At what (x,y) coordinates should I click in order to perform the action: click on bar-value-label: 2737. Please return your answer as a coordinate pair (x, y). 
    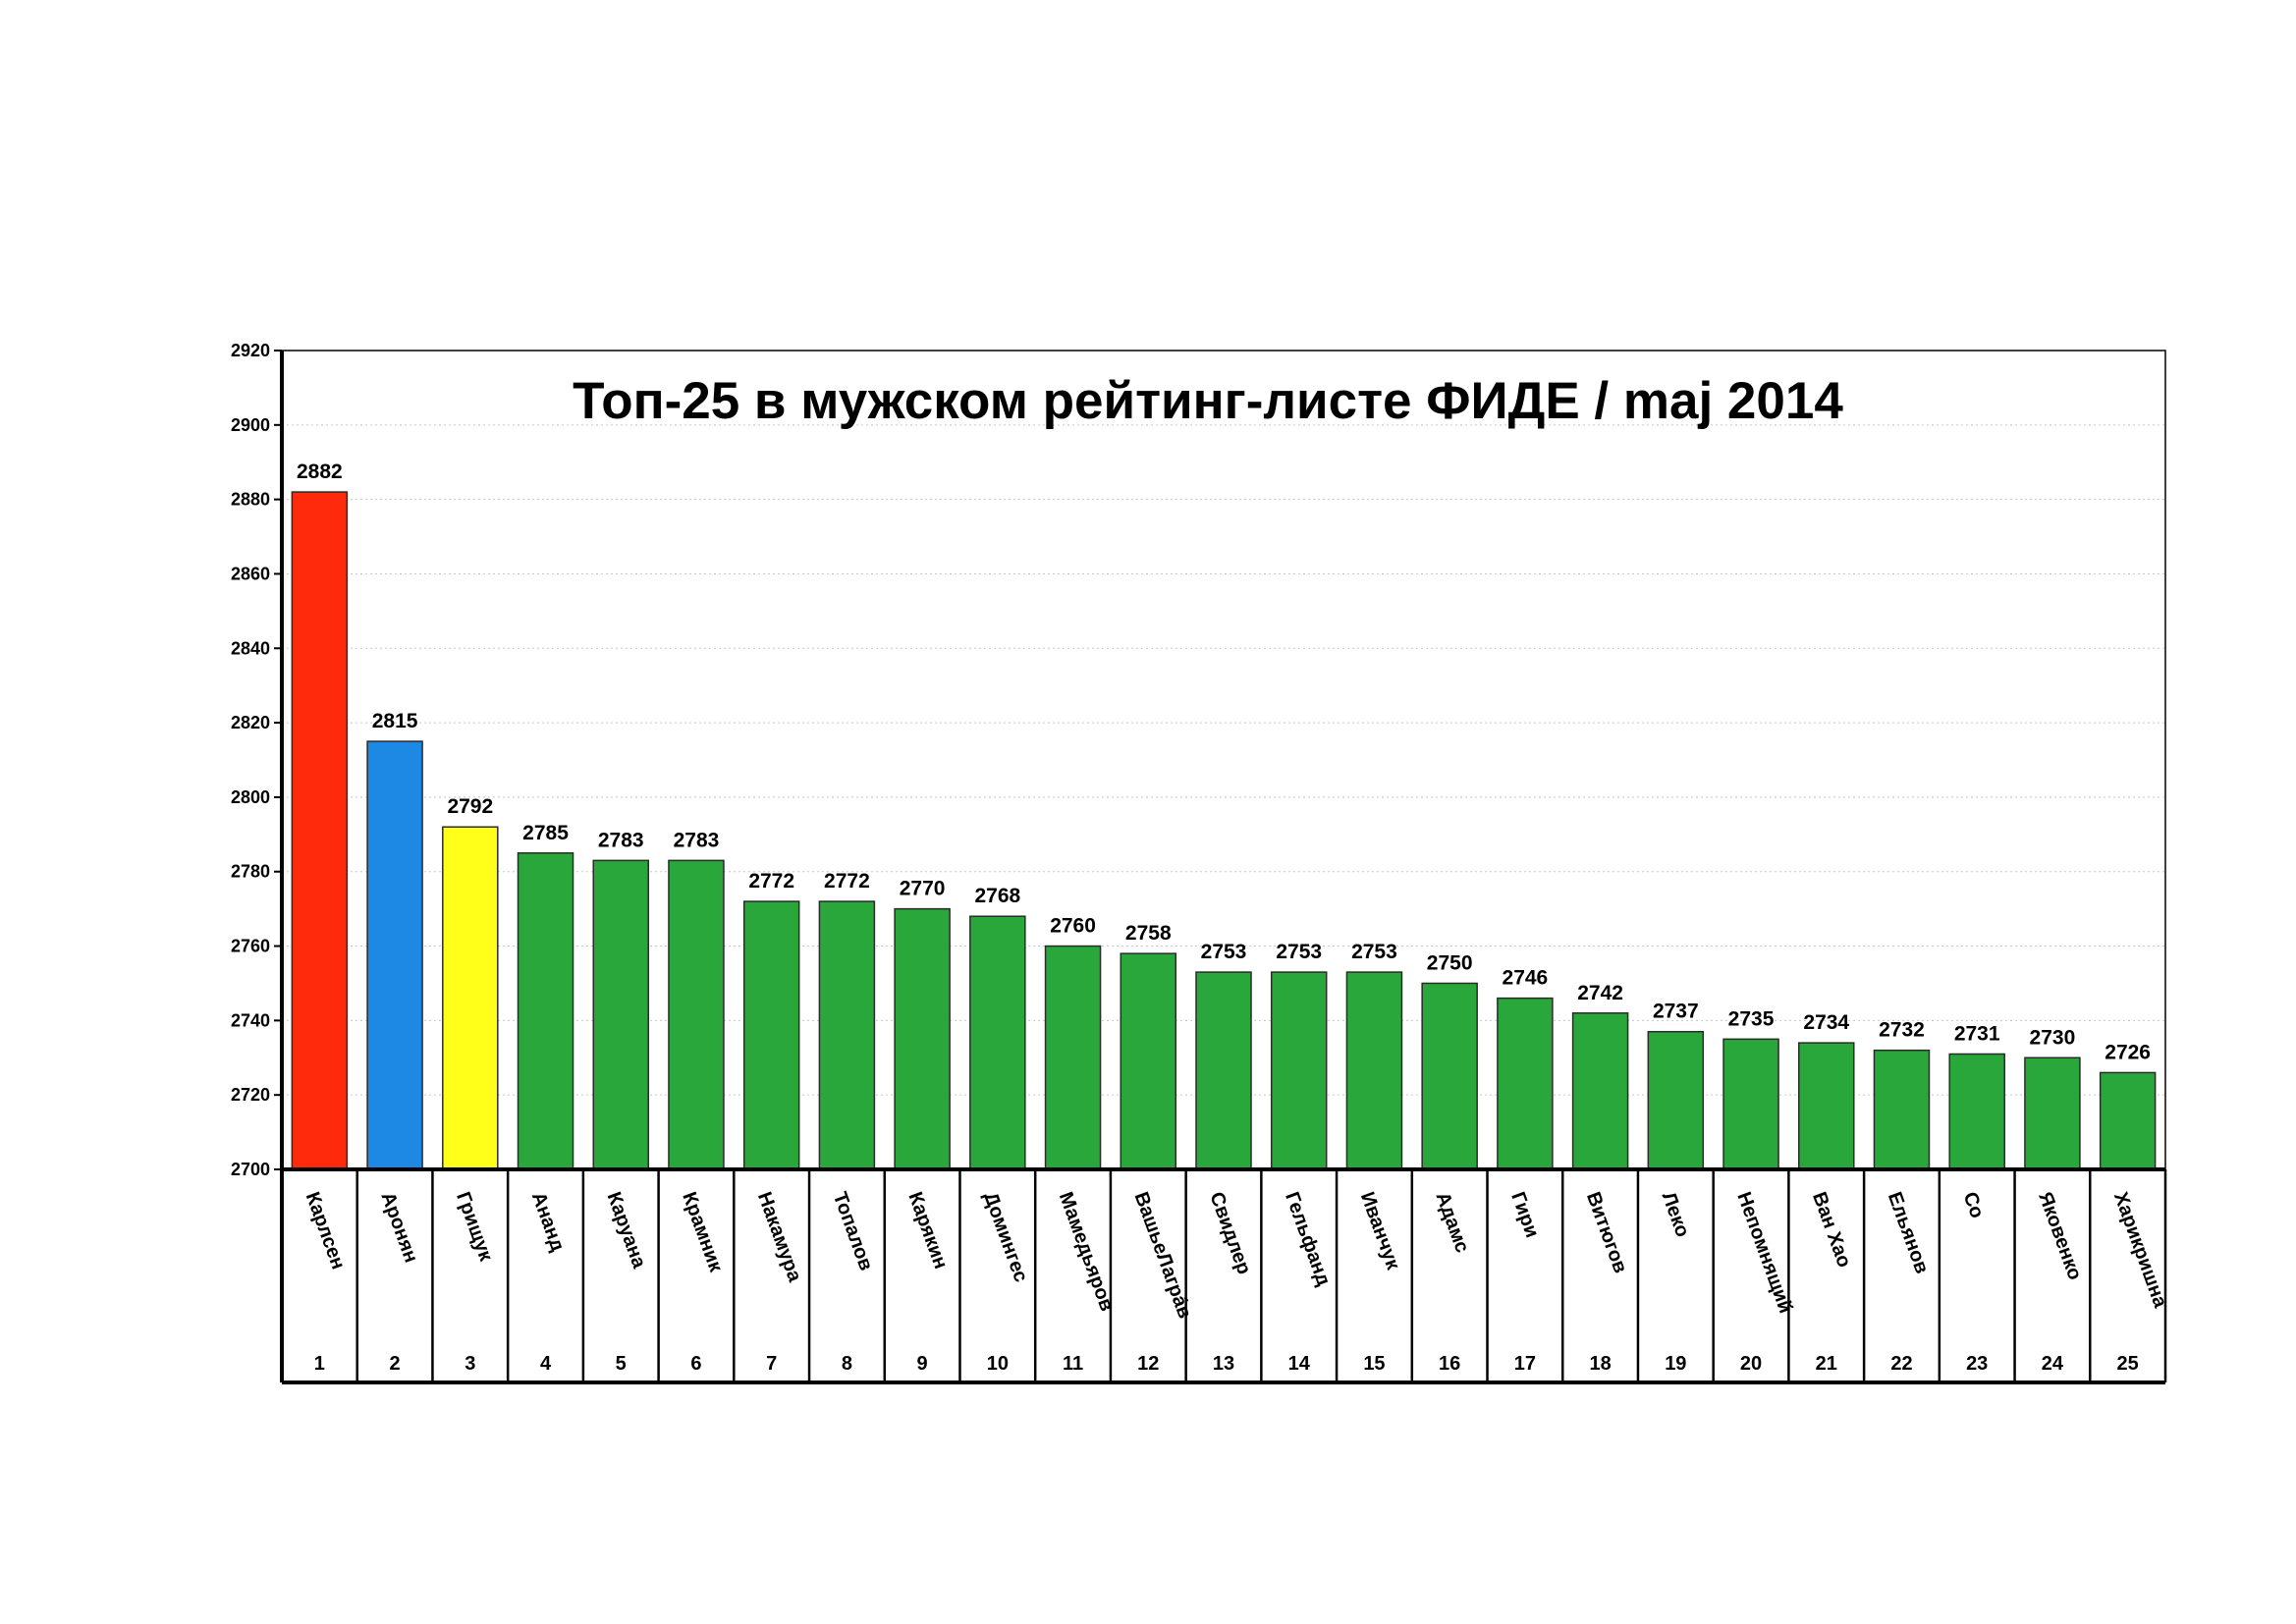
    Looking at the image, I should click on (1676, 1012).